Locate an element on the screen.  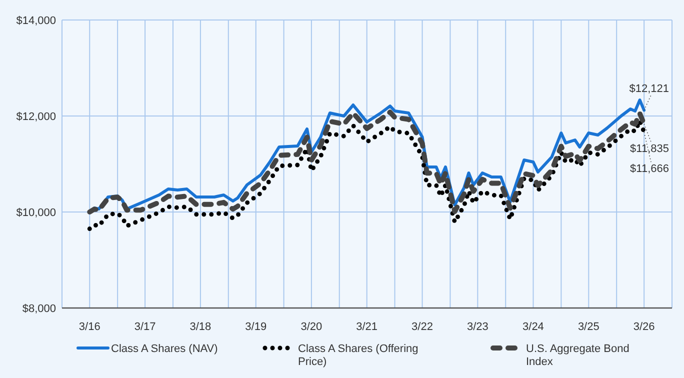
x-tick-label: 3/26 is located at coordinates (644, 327).